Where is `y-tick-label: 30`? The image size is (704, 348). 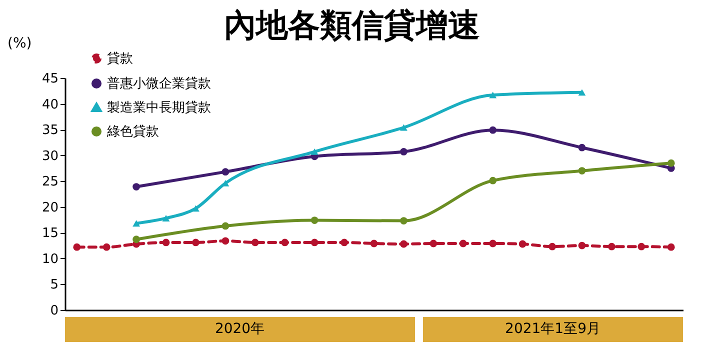 y-tick-label: 30 is located at coordinates (50, 156).